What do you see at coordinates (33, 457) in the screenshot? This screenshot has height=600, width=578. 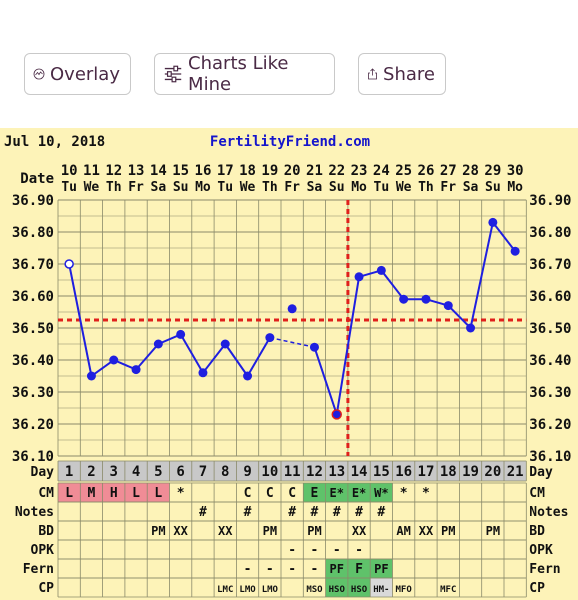 I see `y-tick-label-left: 36.10` at bounding box center [33, 457].